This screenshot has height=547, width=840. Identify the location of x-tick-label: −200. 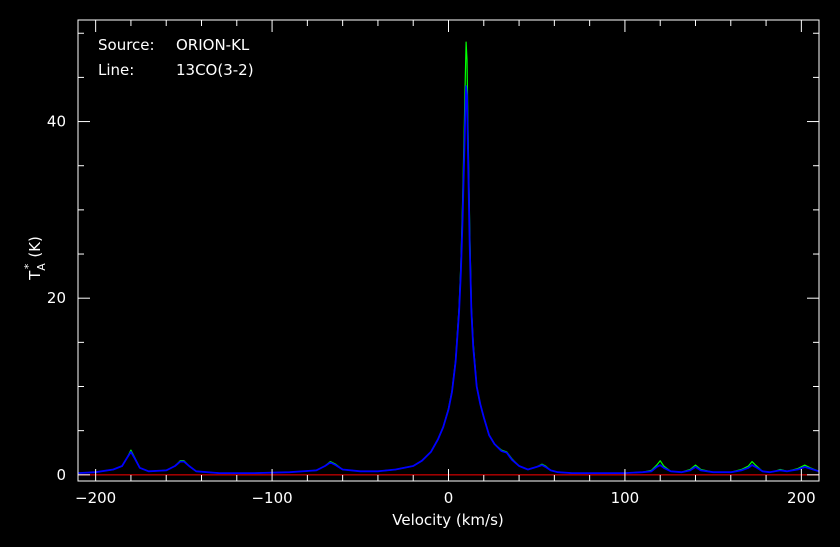
(95, 498).